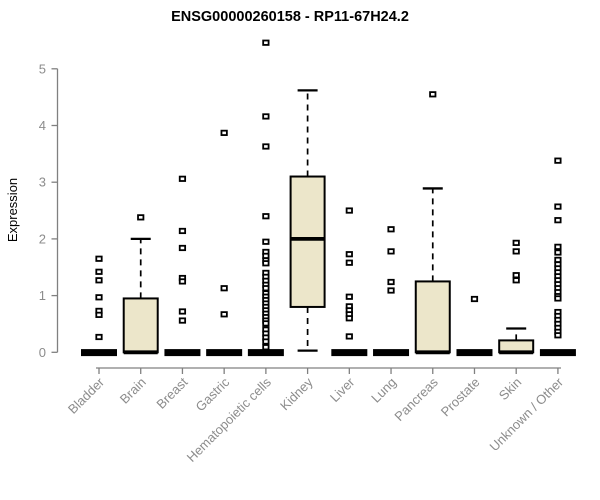 The width and height of the screenshot is (600, 500). I want to click on box-kidney, so click(307, 241).